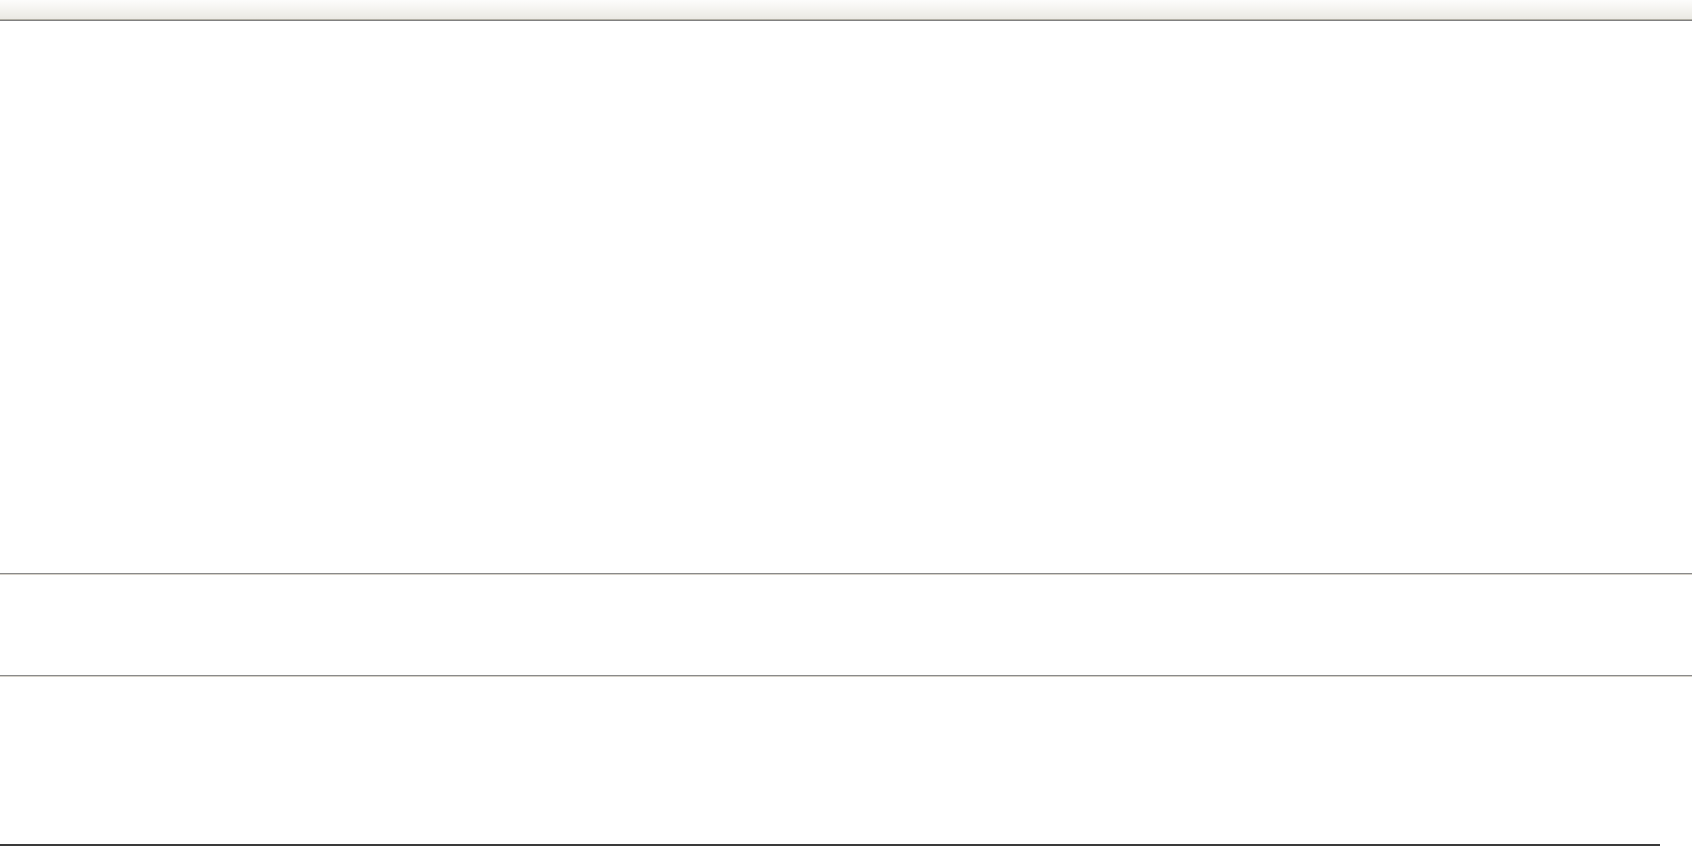 This screenshot has width=1692, height=858. What do you see at coordinates (846, 10) in the screenshot?
I see `toolbar` at bounding box center [846, 10].